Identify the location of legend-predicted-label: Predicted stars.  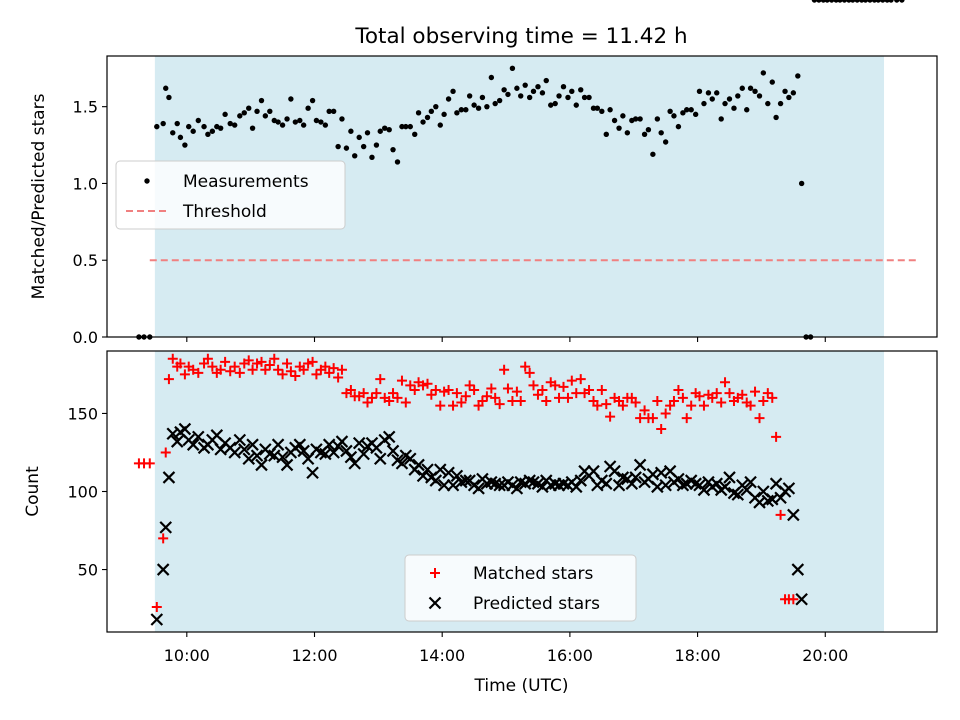
(536, 604).